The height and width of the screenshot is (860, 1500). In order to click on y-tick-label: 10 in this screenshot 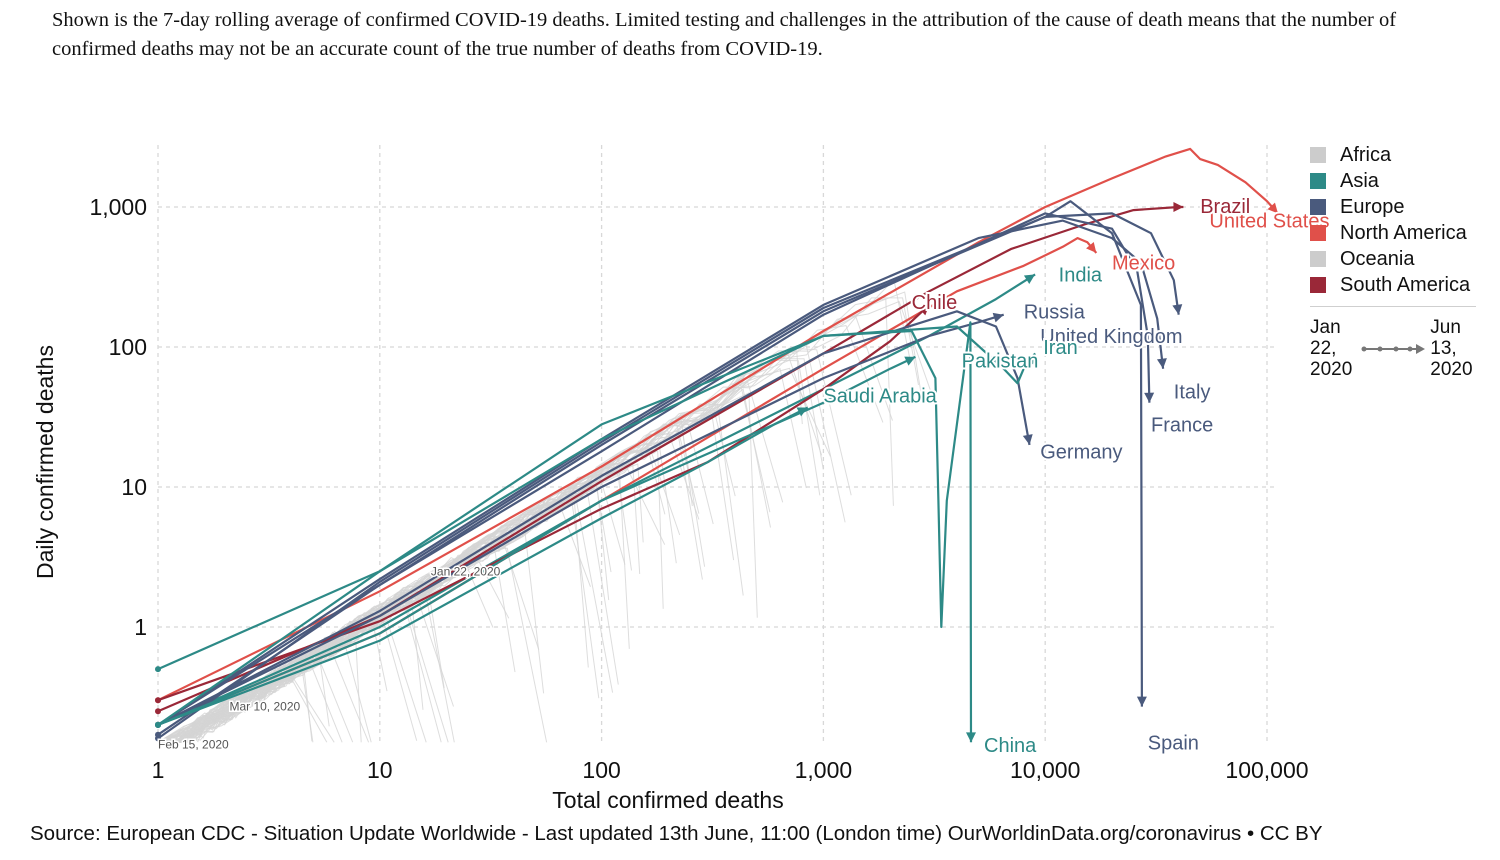, I will do `click(134, 487)`.